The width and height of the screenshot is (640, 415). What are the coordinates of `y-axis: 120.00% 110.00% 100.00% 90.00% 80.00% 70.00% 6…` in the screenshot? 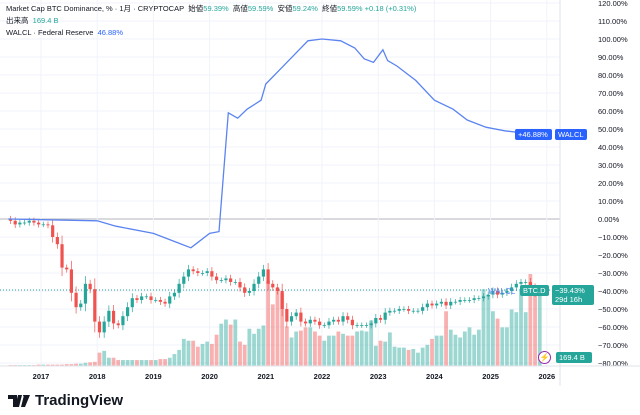 It's located at (593, 193).